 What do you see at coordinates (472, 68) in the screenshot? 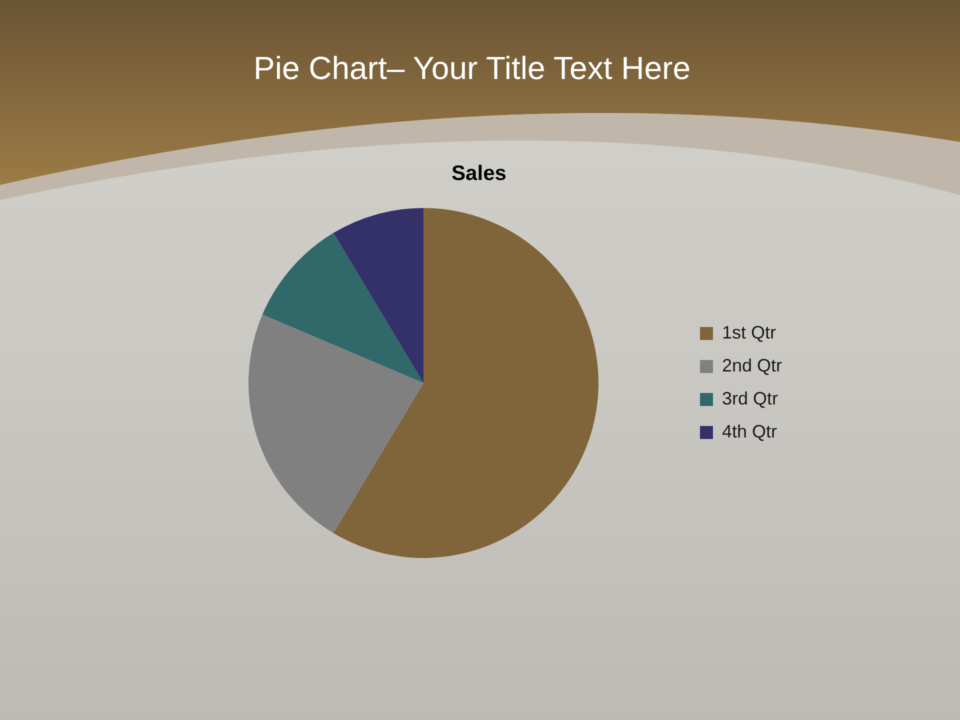
I see `chart-title: Pie Chart– Your Title Text Here` at bounding box center [472, 68].